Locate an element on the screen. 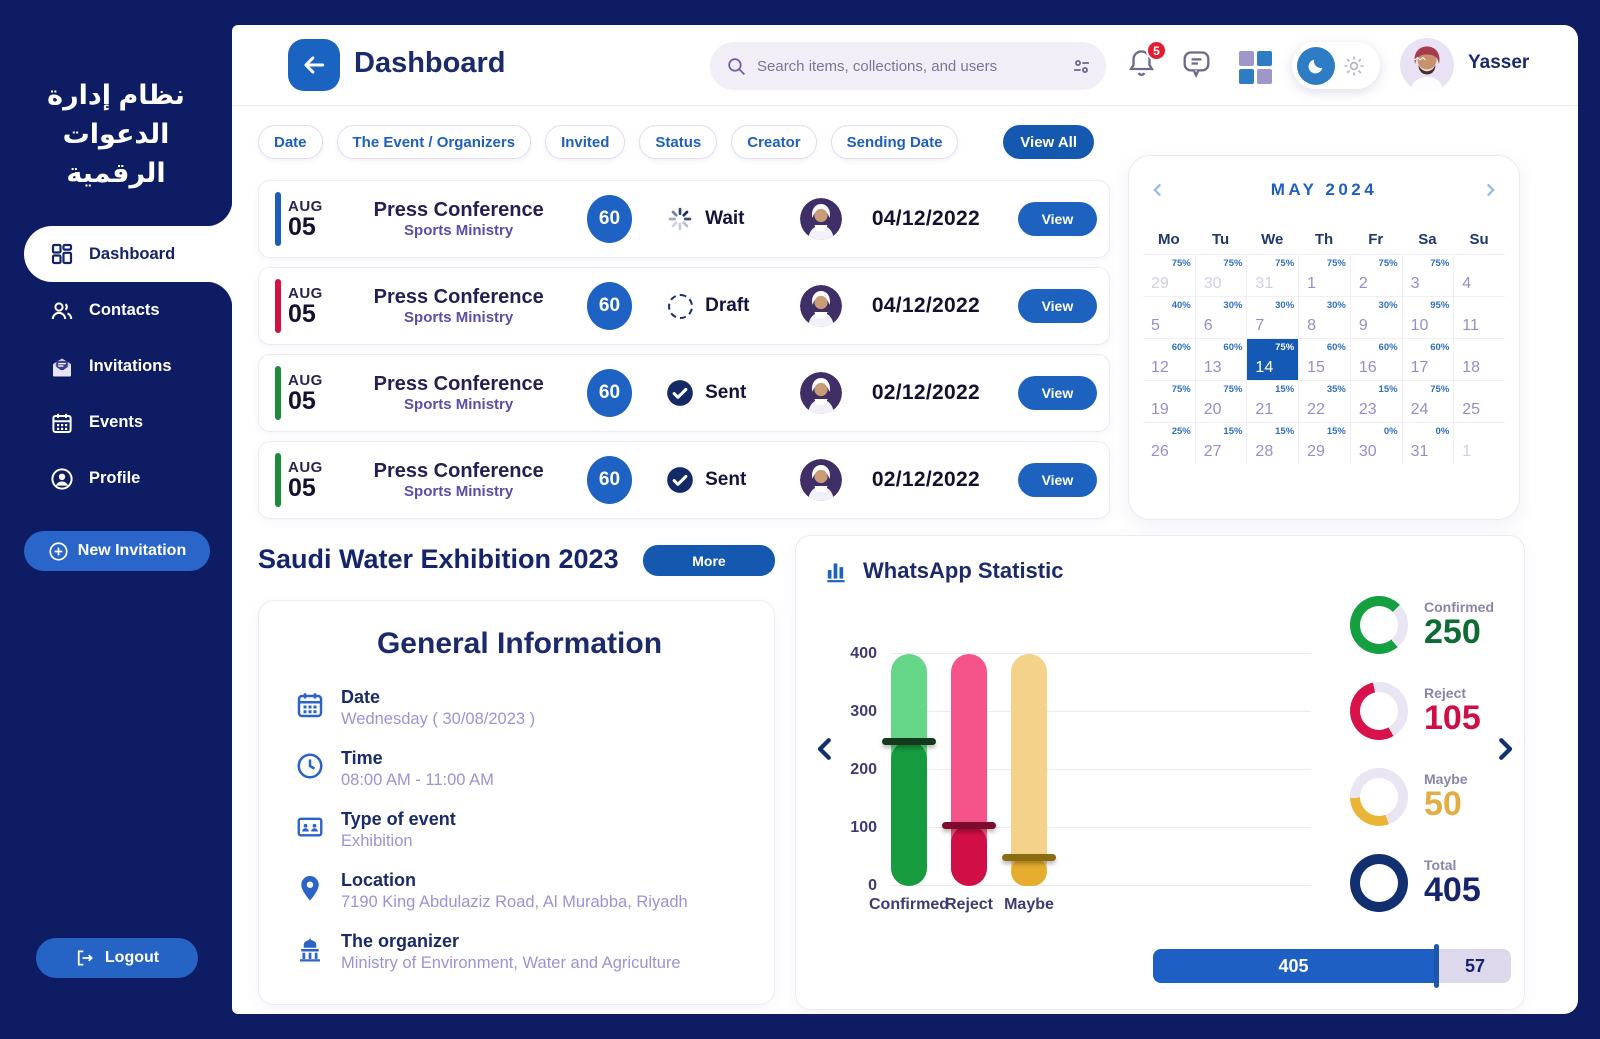 The height and width of the screenshot is (1039, 1600). sidebar-item-events: Events is located at coordinates (116, 422).